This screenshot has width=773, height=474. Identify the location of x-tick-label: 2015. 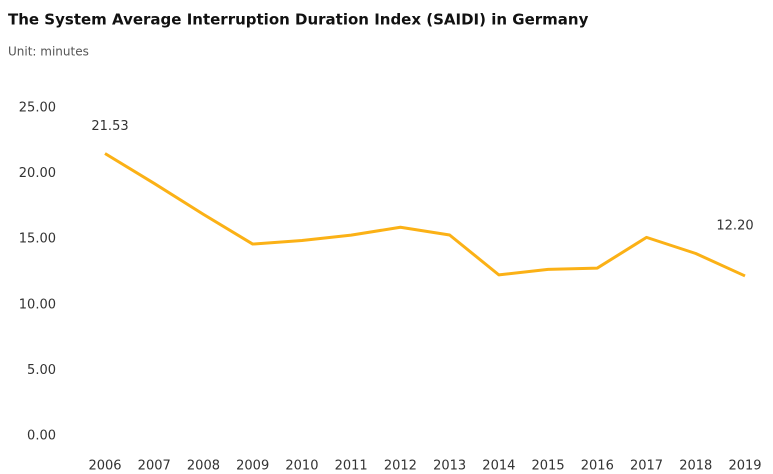
(548, 466).